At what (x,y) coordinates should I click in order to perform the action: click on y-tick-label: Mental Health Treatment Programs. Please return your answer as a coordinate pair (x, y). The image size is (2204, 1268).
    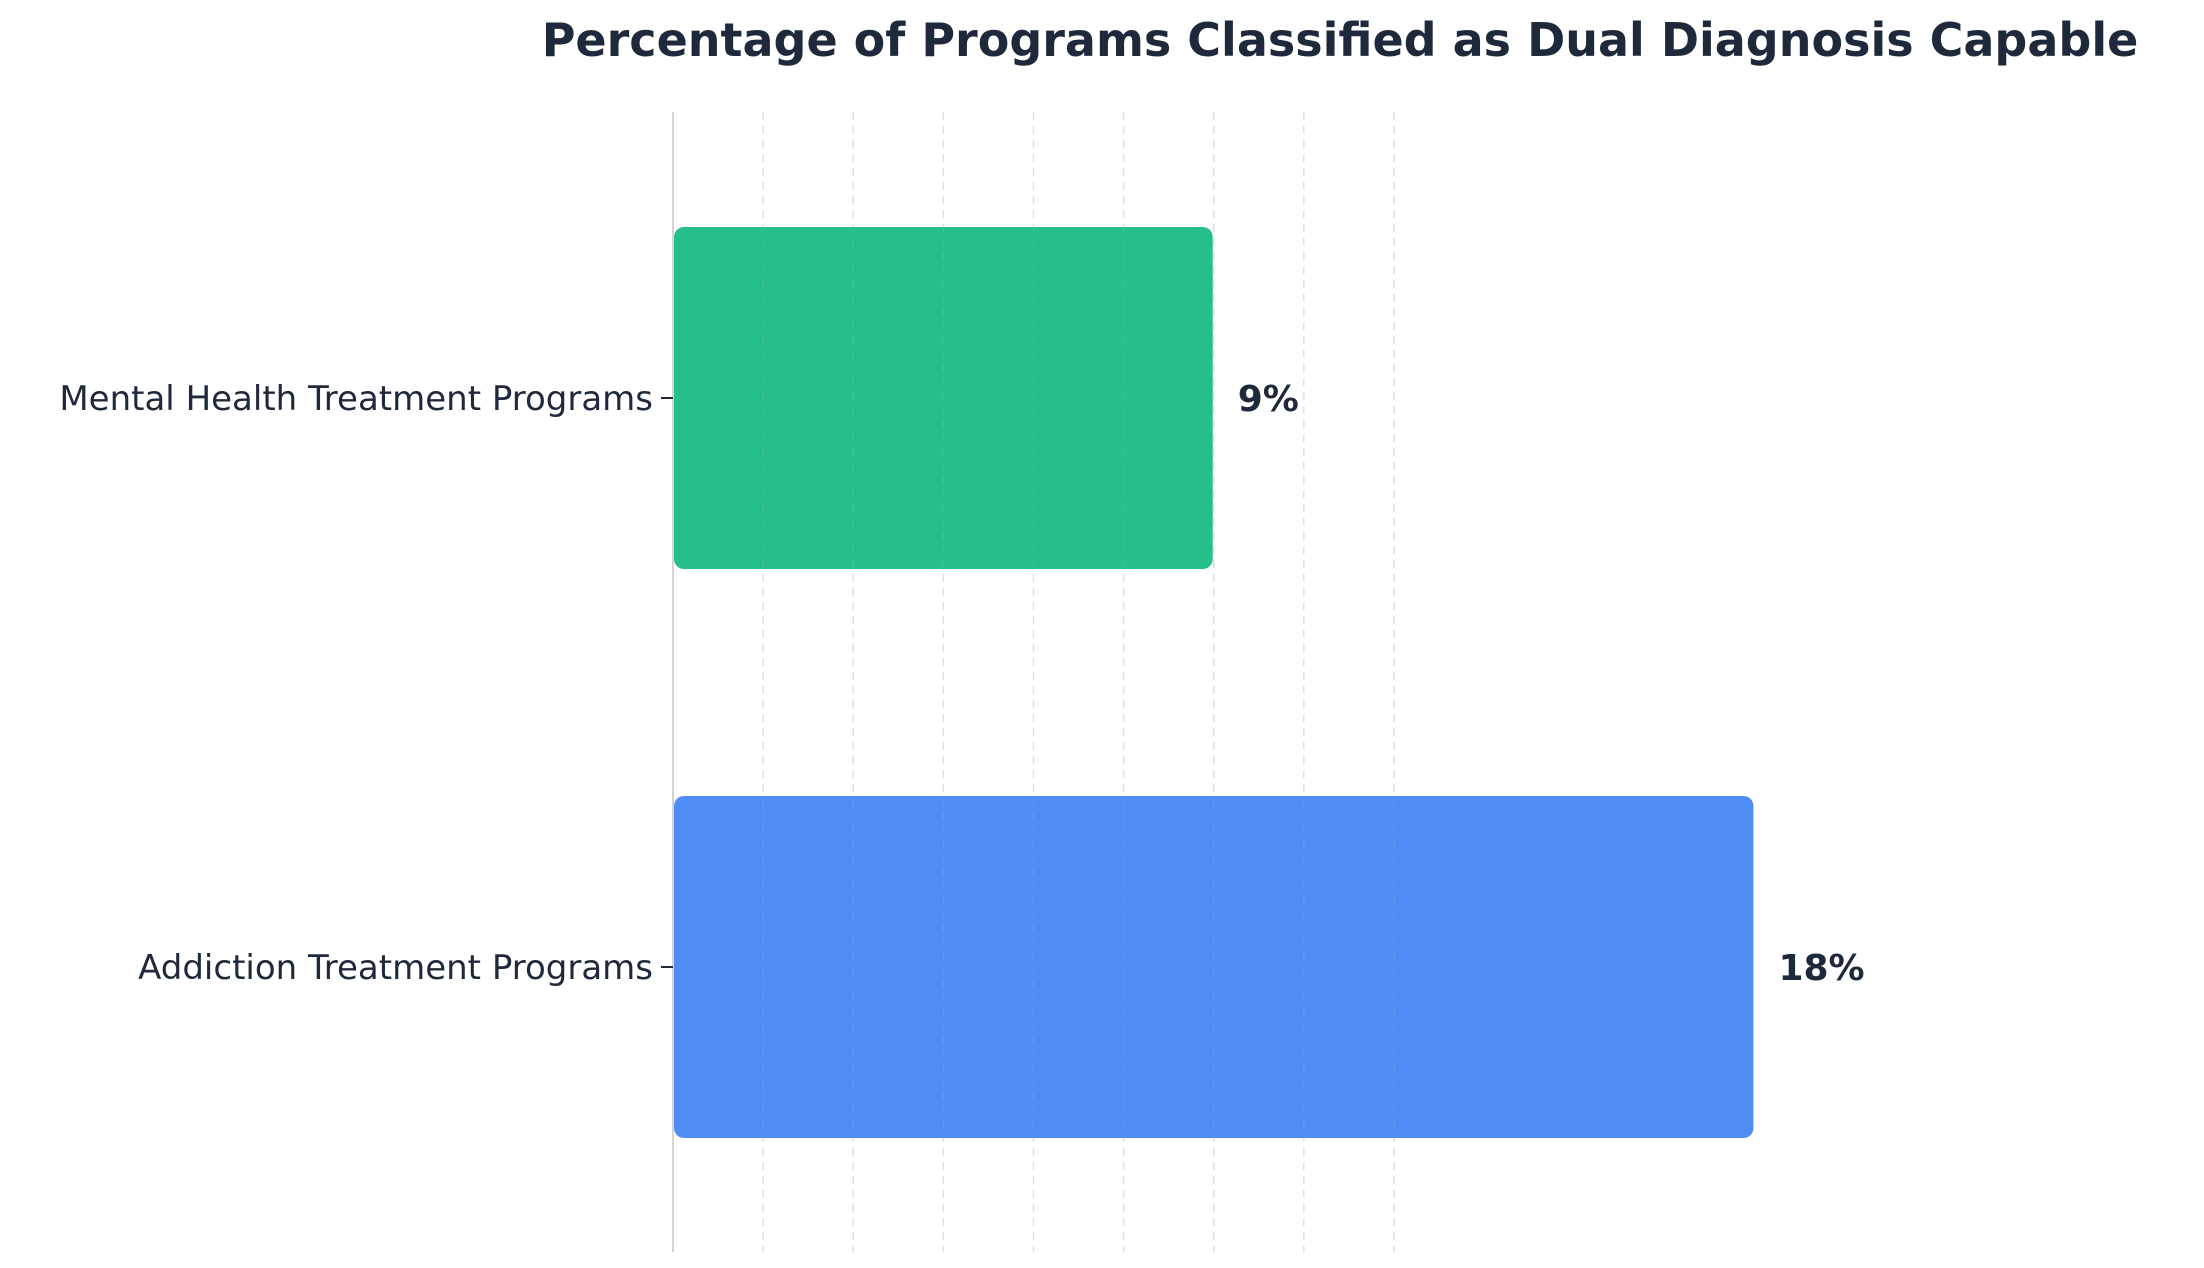
    Looking at the image, I should click on (356, 399).